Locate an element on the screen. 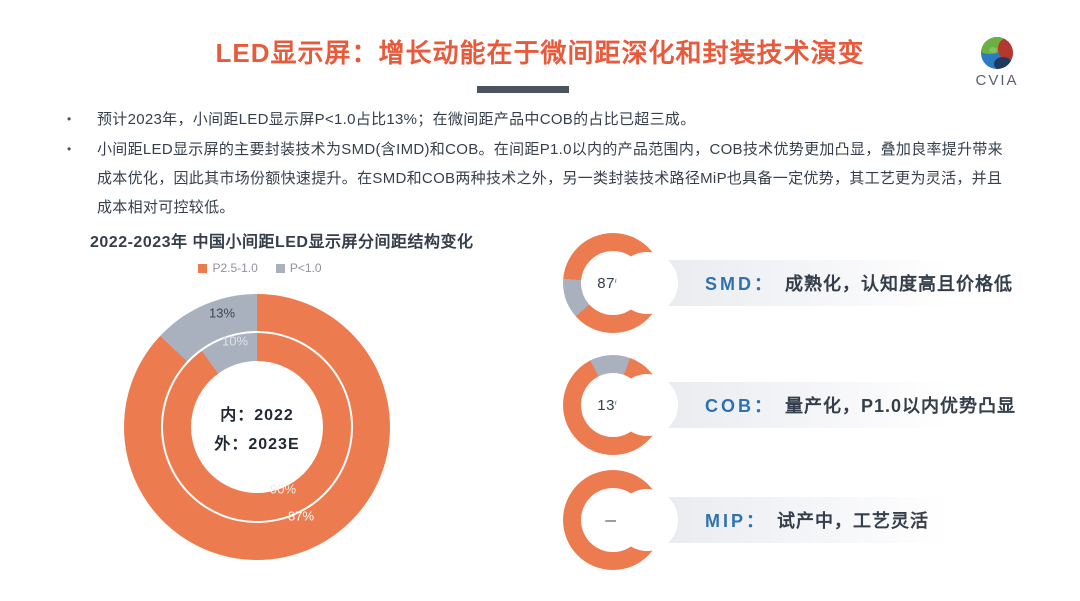 This screenshot has width=1080, height=601. data-label-inner-gray: 10% is located at coordinates (235, 341).